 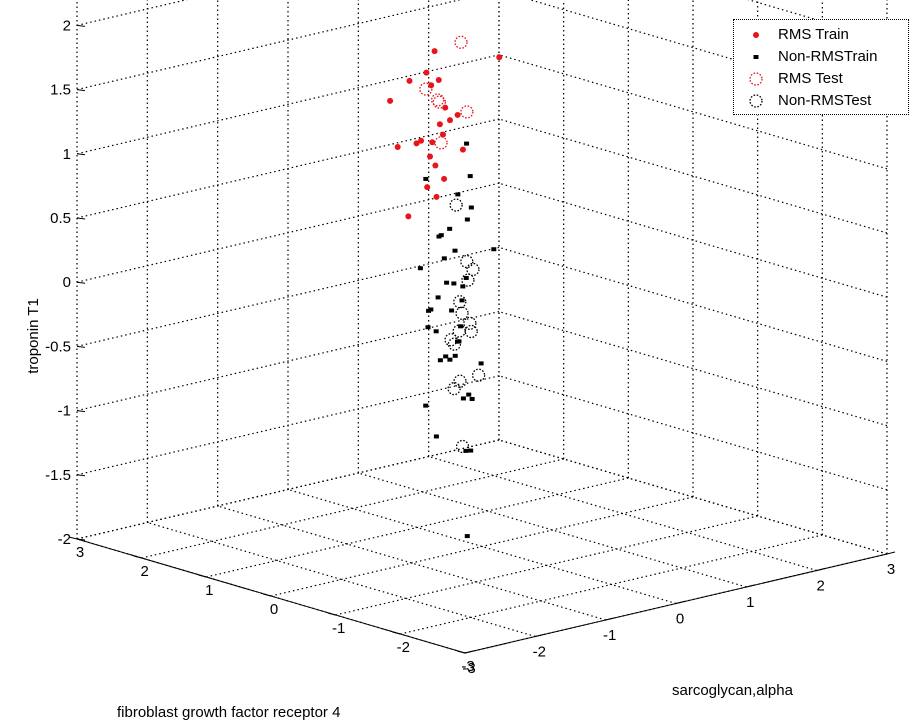 What do you see at coordinates (680, 619) in the screenshot?
I see `y-tick-label: 0` at bounding box center [680, 619].